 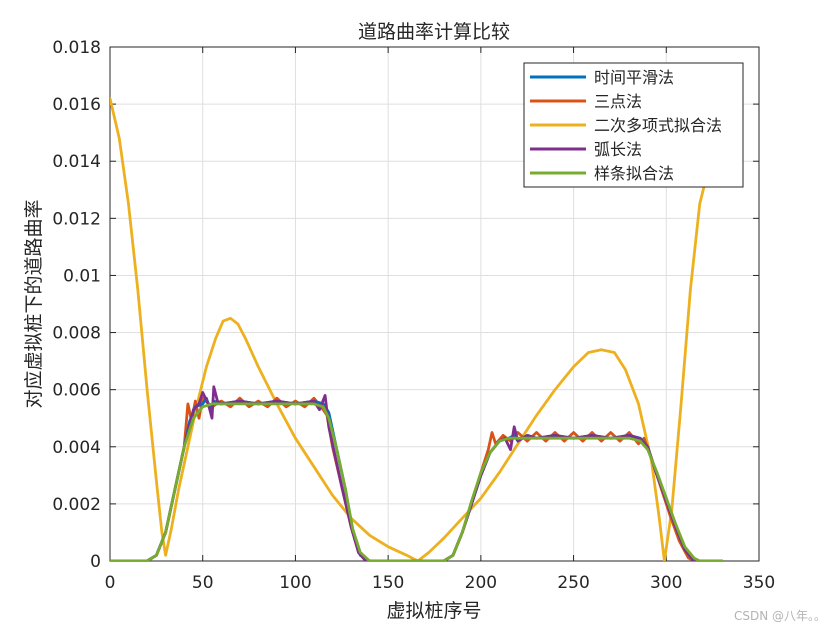 I want to click on y-tick-label: 0.006, so click(x=76, y=391).